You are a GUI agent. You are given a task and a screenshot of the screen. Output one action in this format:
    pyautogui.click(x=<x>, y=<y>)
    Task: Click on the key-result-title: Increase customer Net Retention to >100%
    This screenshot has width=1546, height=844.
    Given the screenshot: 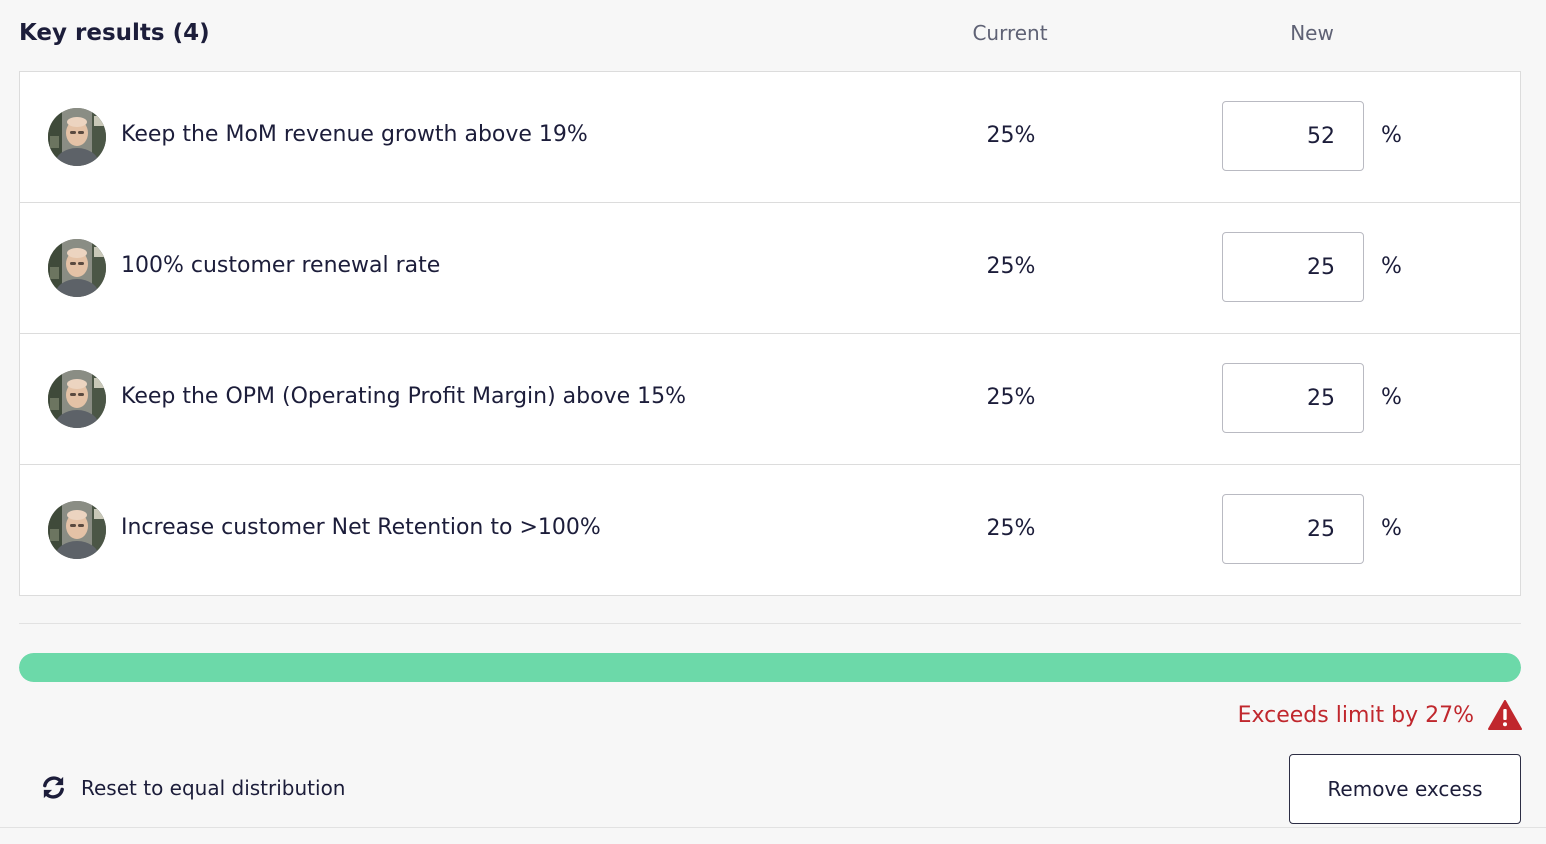 What is the action you would take?
    pyautogui.click(x=361, y=527)
    